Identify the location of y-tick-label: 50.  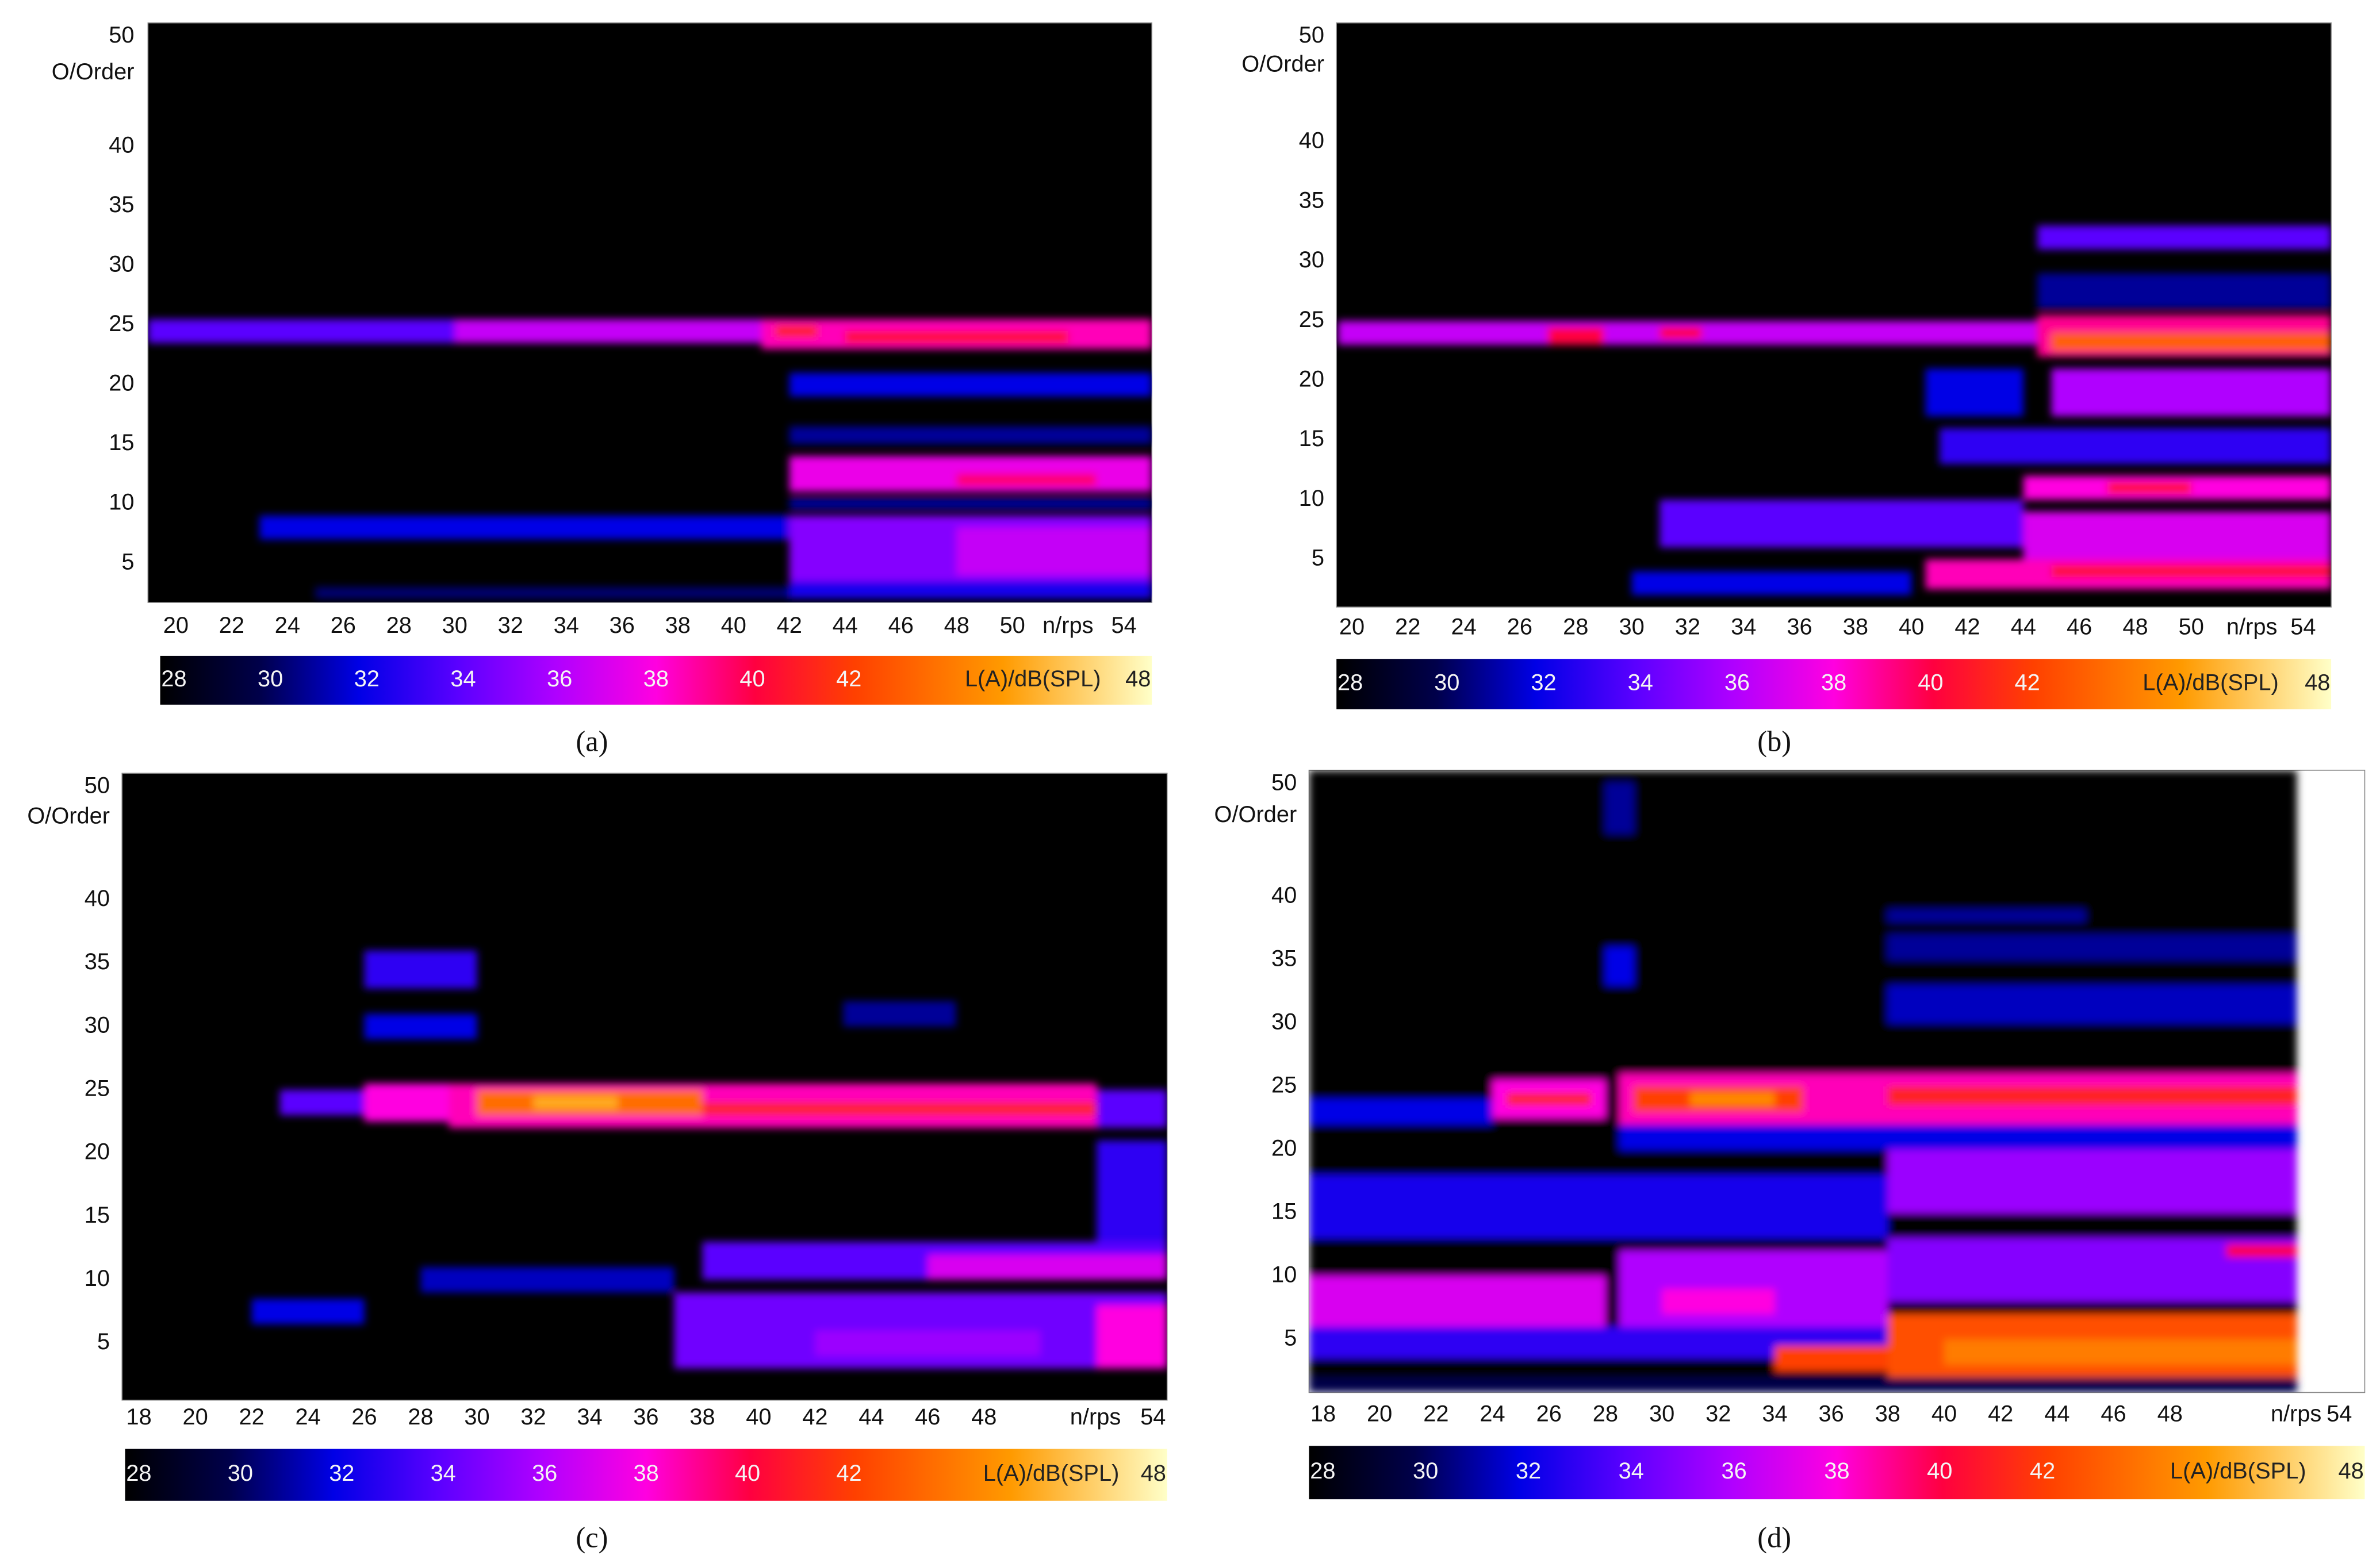
(1312, 35).